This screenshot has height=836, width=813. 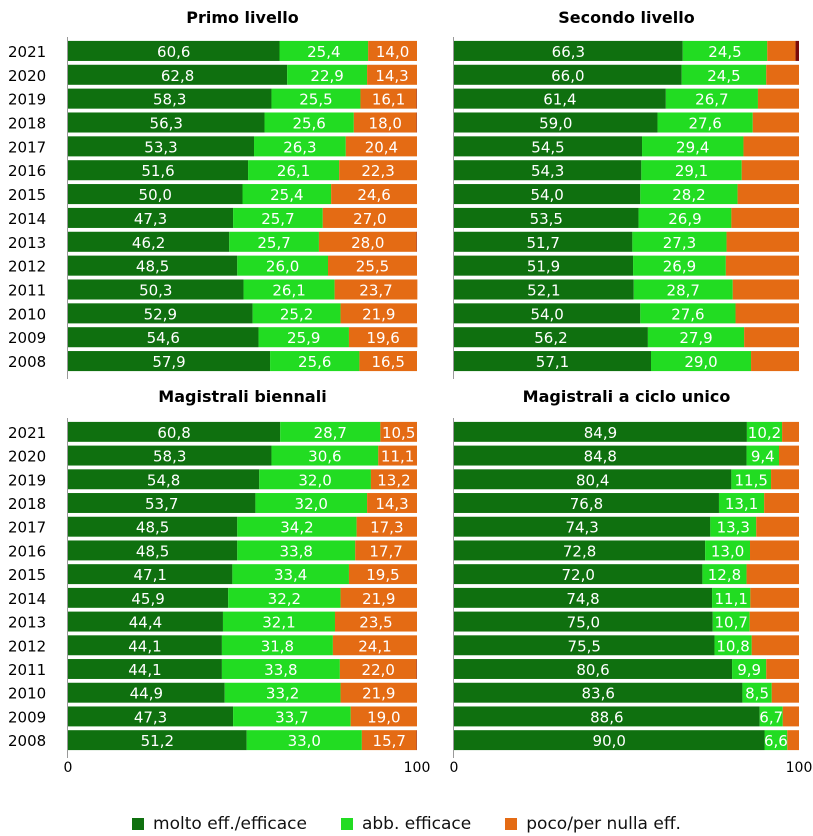 I want to click on y-tick-label: 2018, so click(x=27, y=504).